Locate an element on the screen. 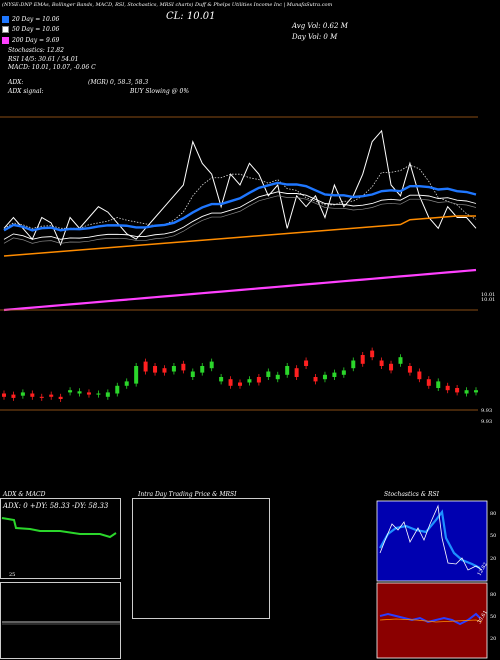  ema200-label: 200 Day = 9.69 is located at coordinates (36, 40).